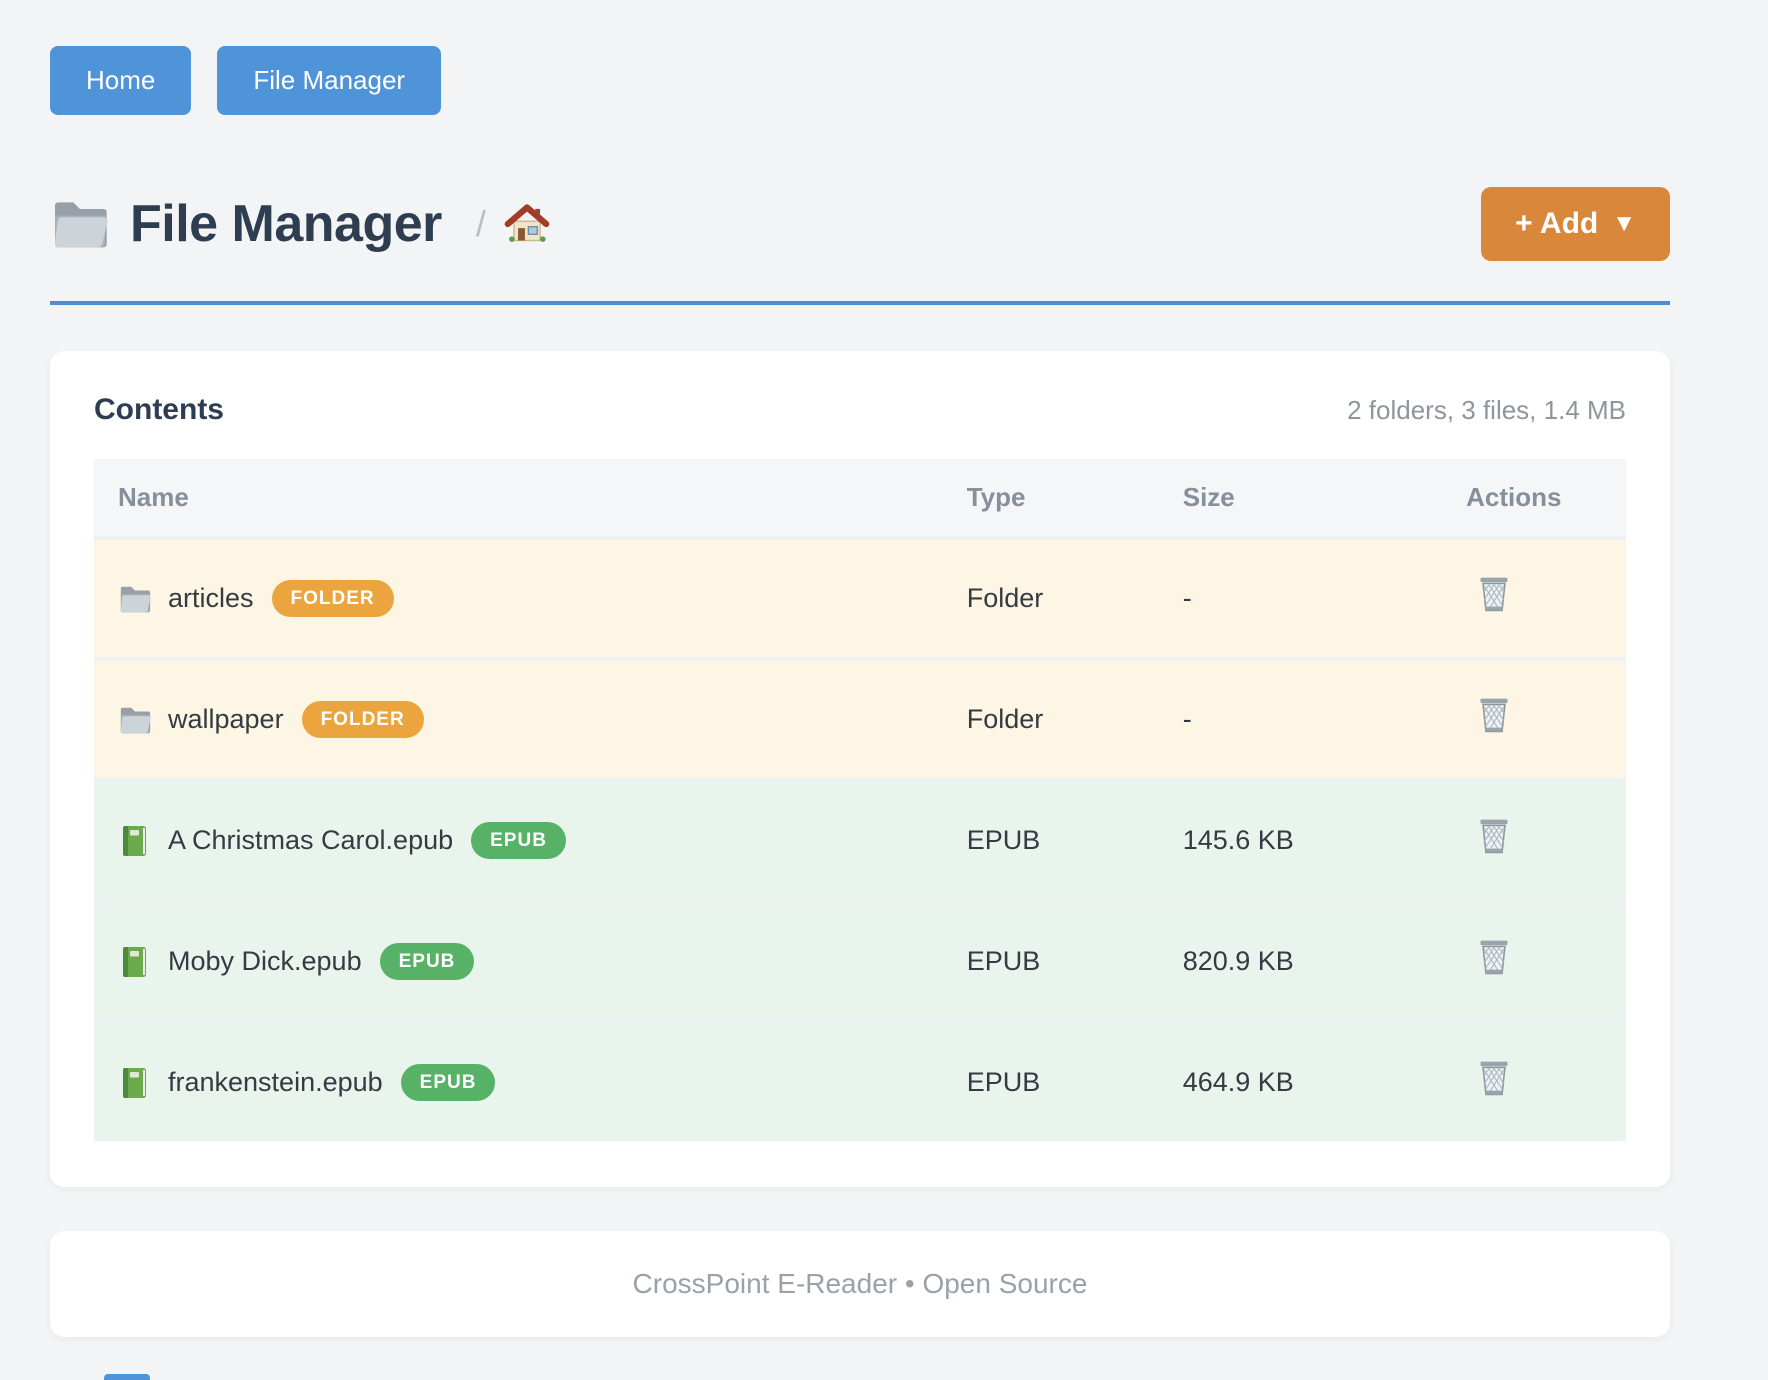 This screenshot has width=1768, height=1380. I want to click on table-header-row: Name Type Size Actions, so click(860, 497).